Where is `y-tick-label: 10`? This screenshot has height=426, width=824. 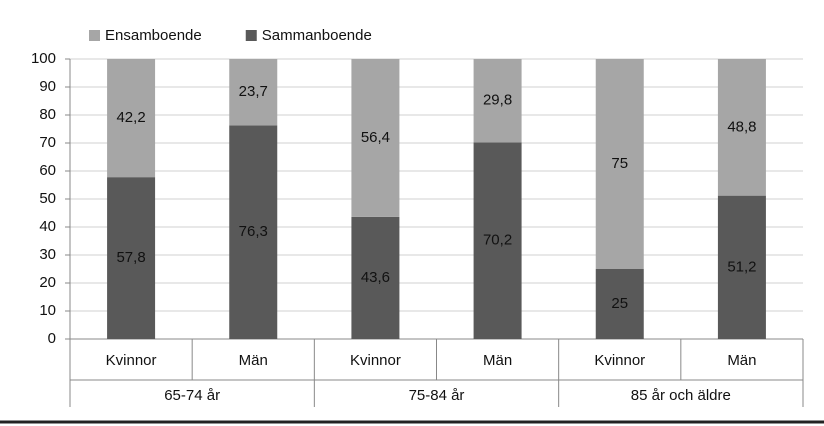
y-tick-label: 10 is located at coordinates (47, 310).